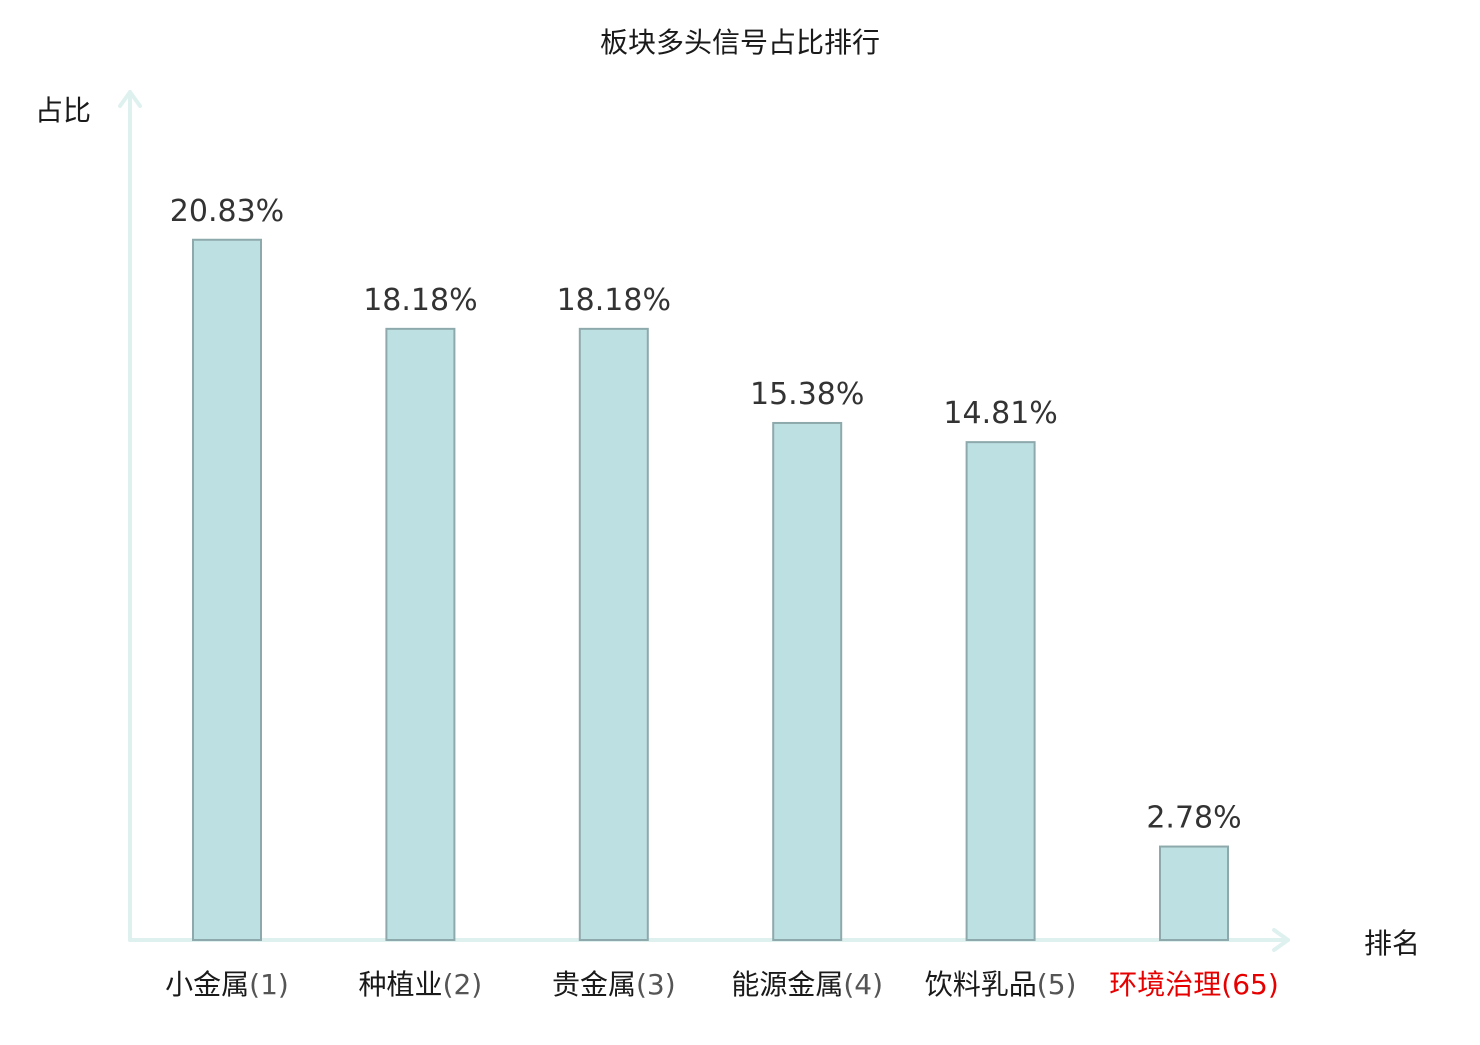 Image resolution: width=1480 pixels, height=1045 pixels. I want to click on category-name: 小金属, so click(207, 984).